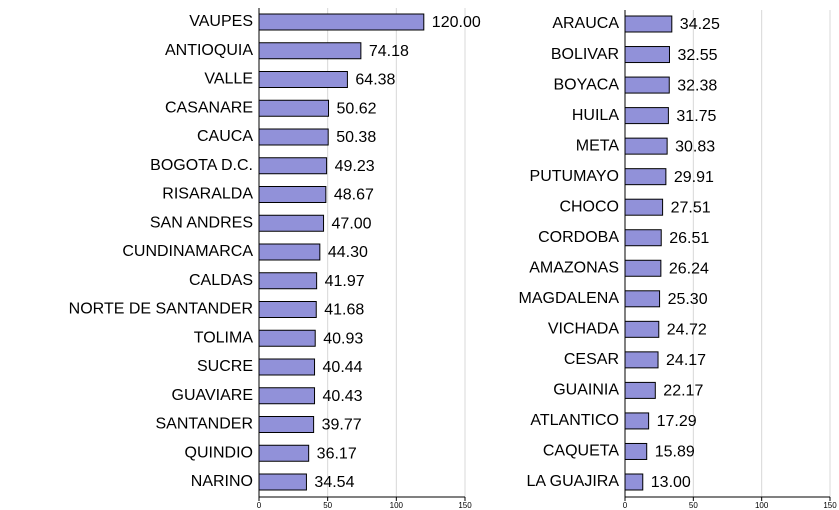 The width and height of the screenshot is (839, 510). I want to click on value-label: 24.17, so click(686, 360).